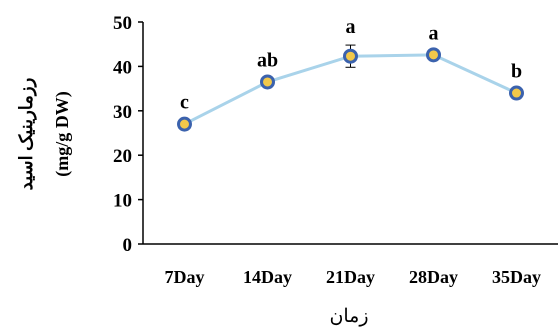 This screenshot has height=329, width=558. What do you see at coordinates (128, 245) in the screenshot?
I see `y-tick-label: 0` at bounding box center [128, 245].